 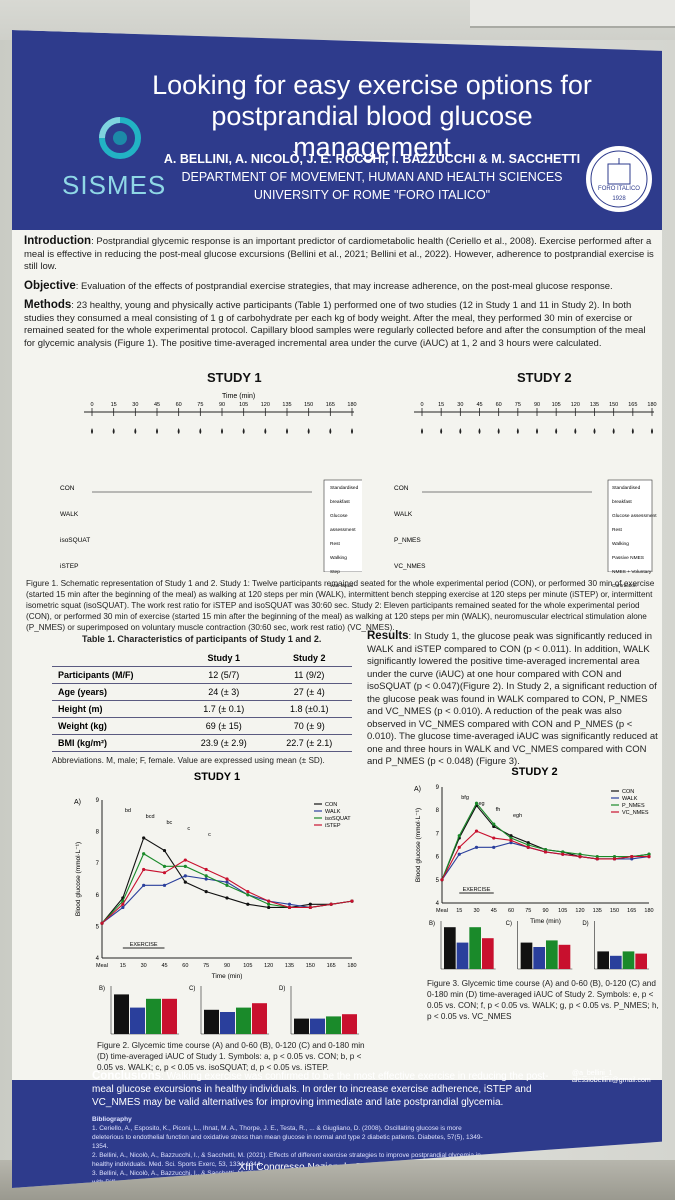 What do you see at coordinates (528, 911) in the screenshot?
I see `x-tick-label: 75` at bounding box center [528, 911].